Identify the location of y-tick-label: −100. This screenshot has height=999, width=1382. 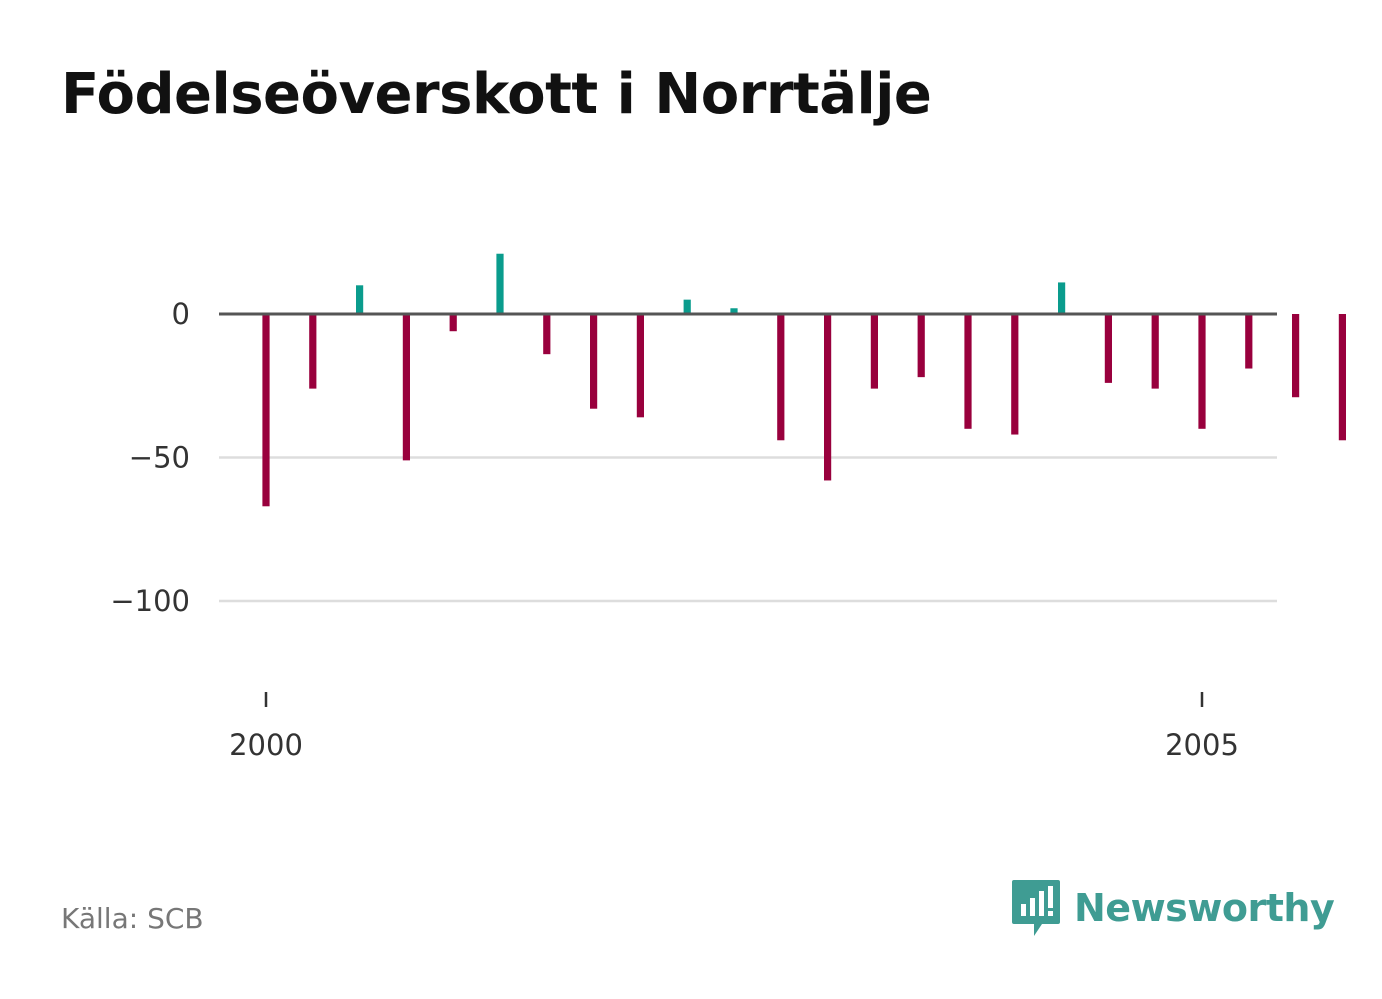
(150, 601).